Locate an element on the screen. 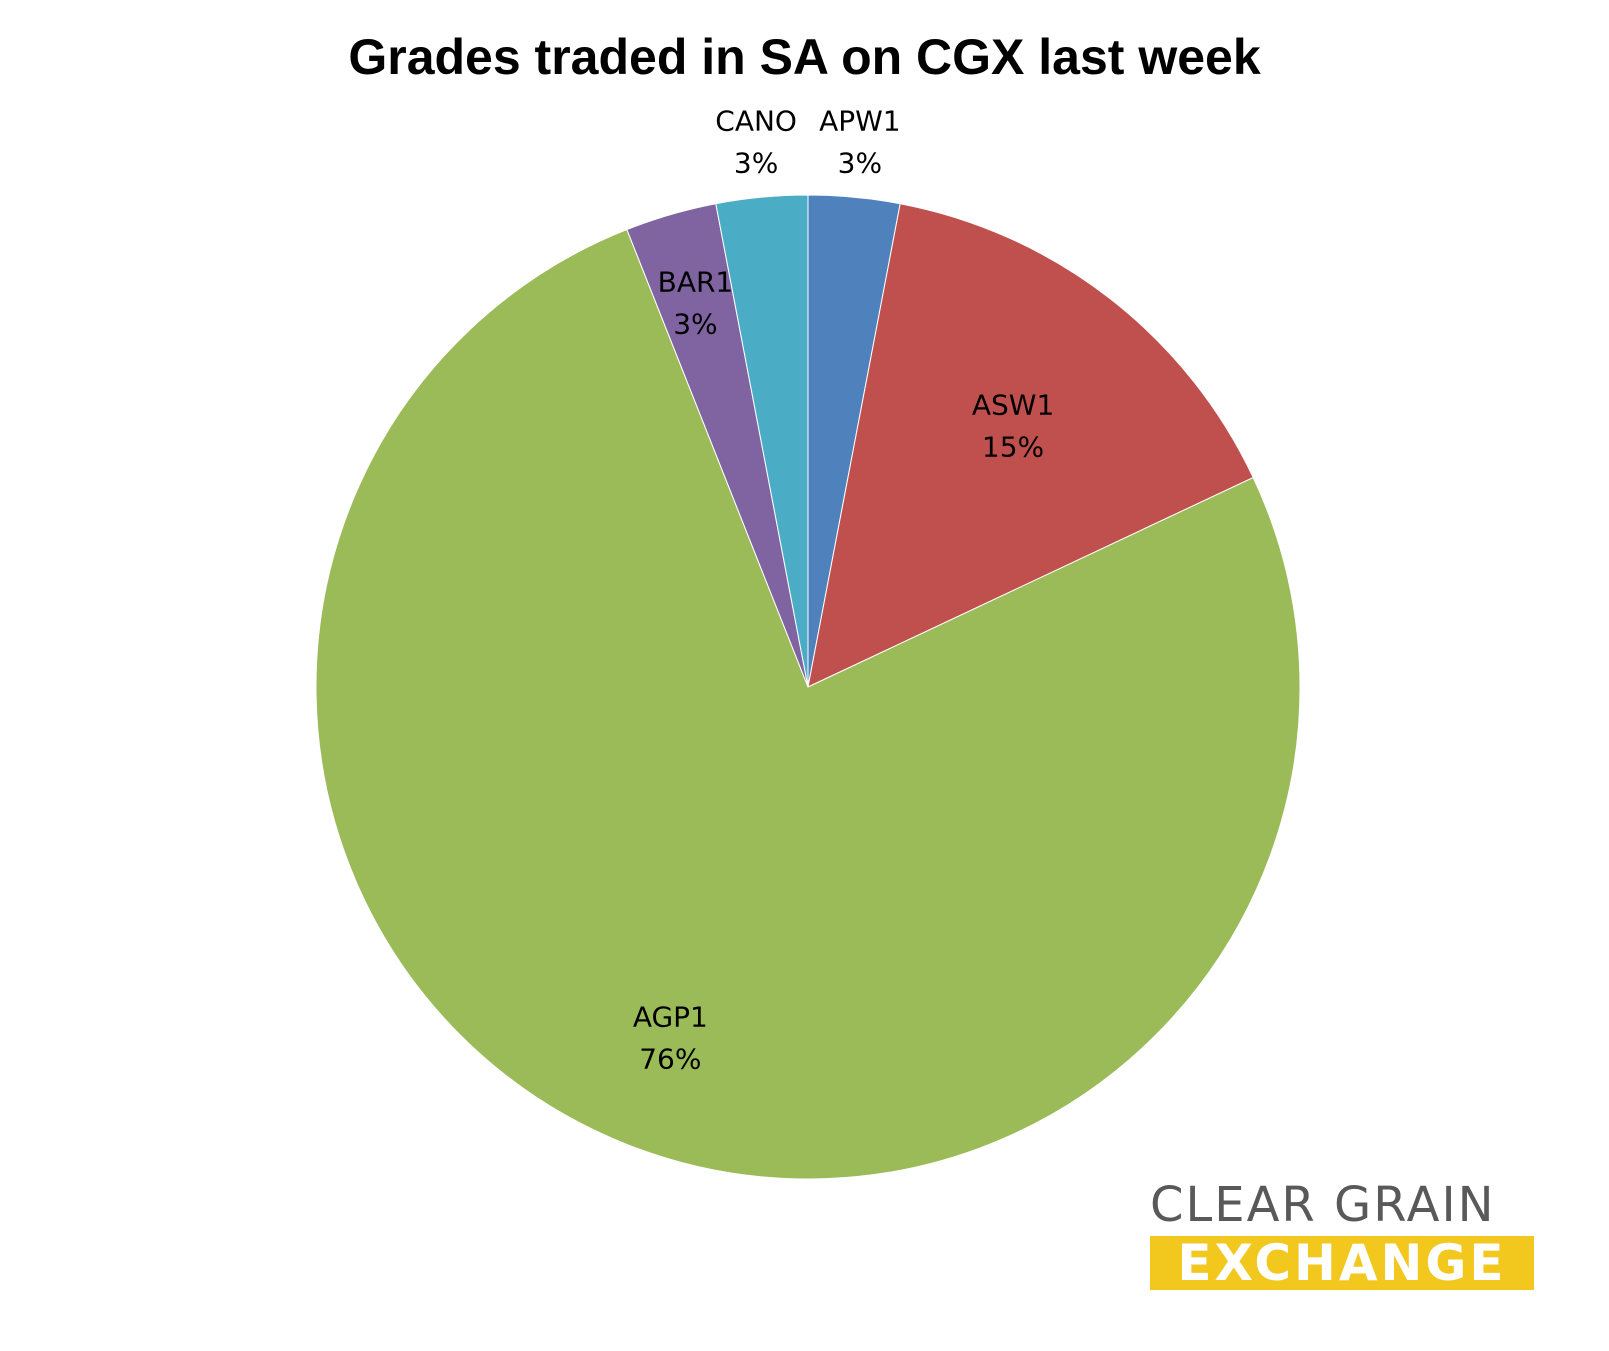  slice-label-cano: CANO is located at coordinates (756, 120).